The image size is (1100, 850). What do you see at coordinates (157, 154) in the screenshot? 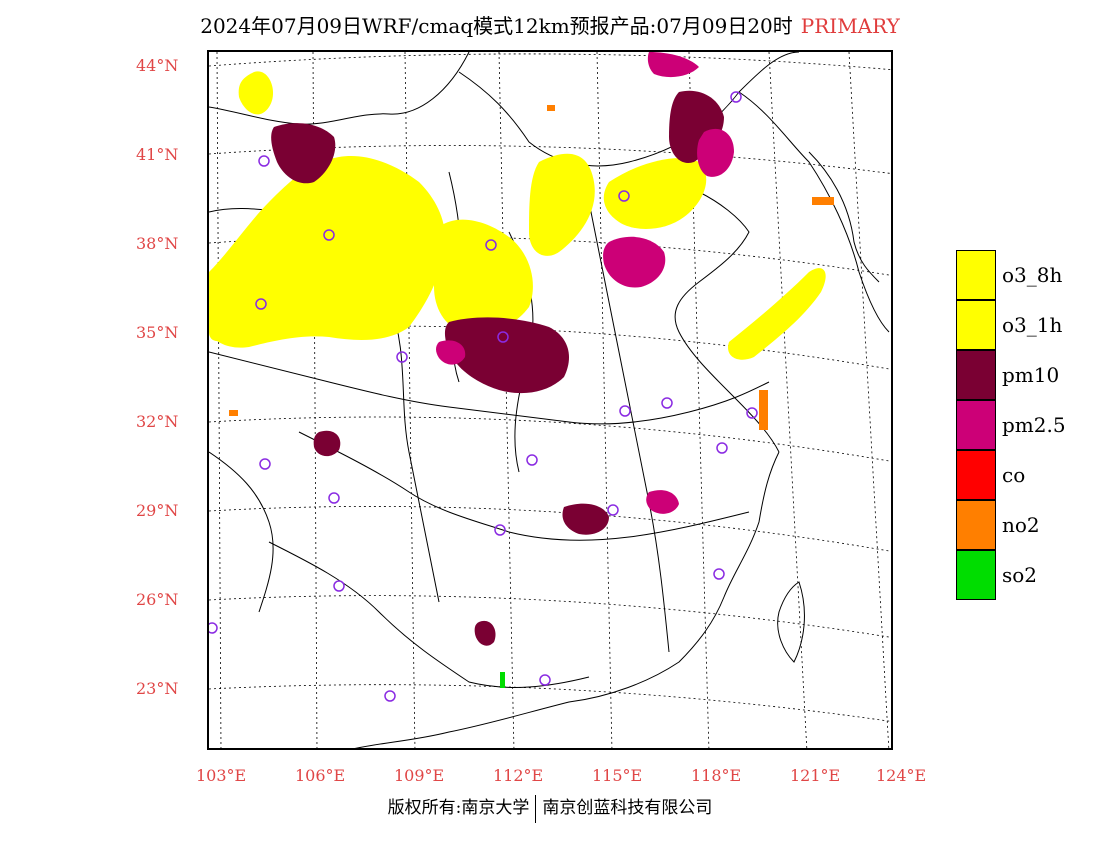
I see `lat-label-41: 41°N` at bounding box center [157, 154].